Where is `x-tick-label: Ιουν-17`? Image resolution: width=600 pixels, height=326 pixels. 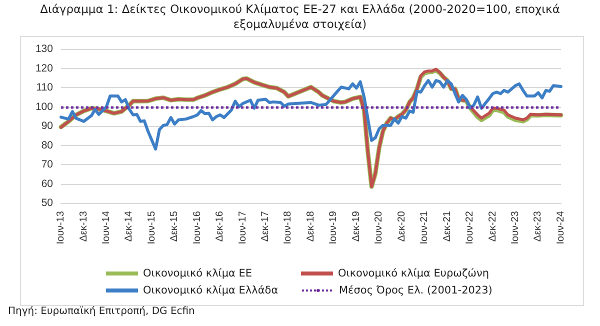 x-tick-label: Ιουν-17 is located at coordinates (242, 227).